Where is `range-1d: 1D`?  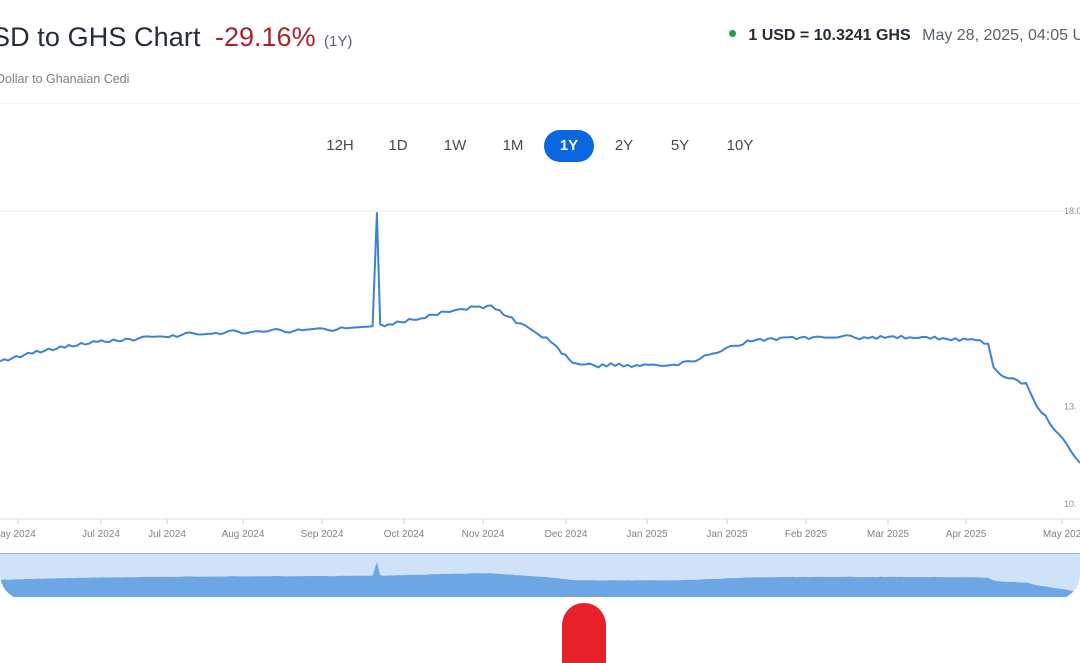
range-1d: 1D is located at coordinates (398, 145).